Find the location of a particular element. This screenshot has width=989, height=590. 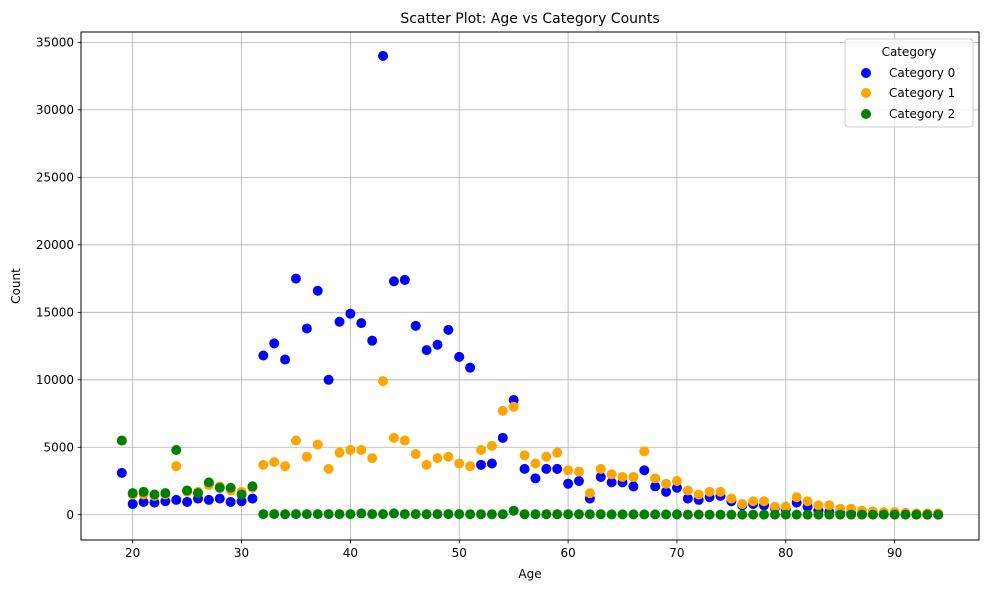

legend-label-category-1: Category 1 is located at coordinates (922, 93).